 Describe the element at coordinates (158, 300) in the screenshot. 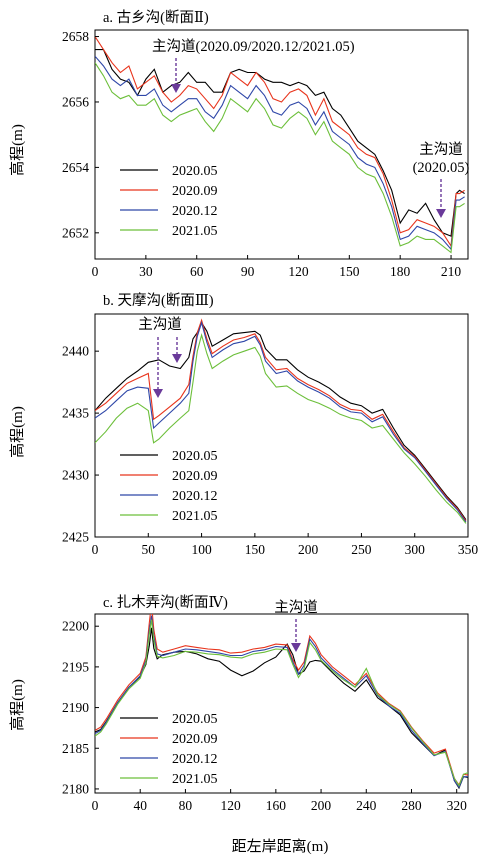

I see `panel-title: b. 天摩沟(断面Ⅲ)` at that location.